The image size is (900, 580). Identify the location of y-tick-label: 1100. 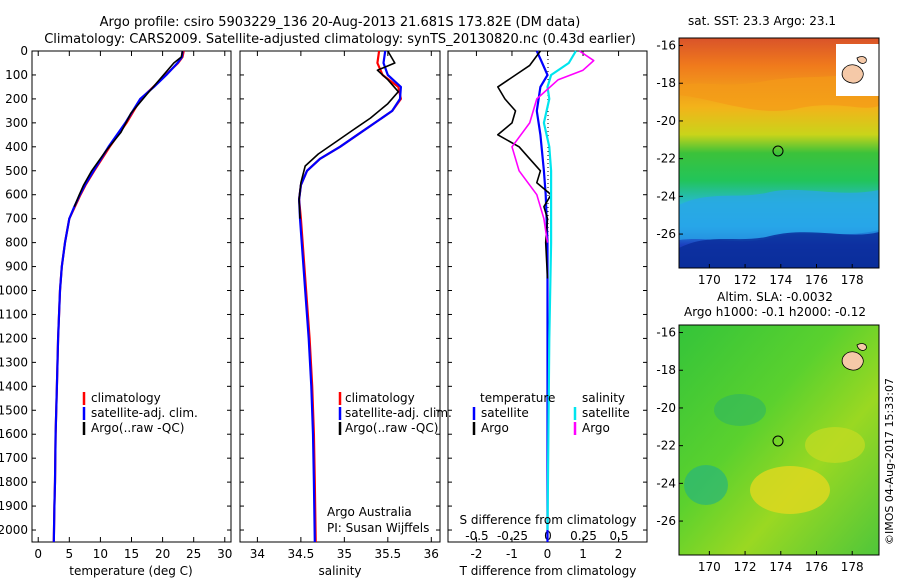
(14, 314).